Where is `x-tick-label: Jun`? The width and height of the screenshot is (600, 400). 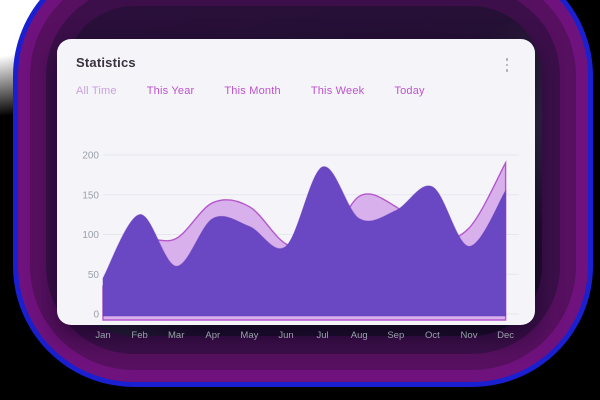
x-tick-label: Jun is located at coordinates (285, 335).